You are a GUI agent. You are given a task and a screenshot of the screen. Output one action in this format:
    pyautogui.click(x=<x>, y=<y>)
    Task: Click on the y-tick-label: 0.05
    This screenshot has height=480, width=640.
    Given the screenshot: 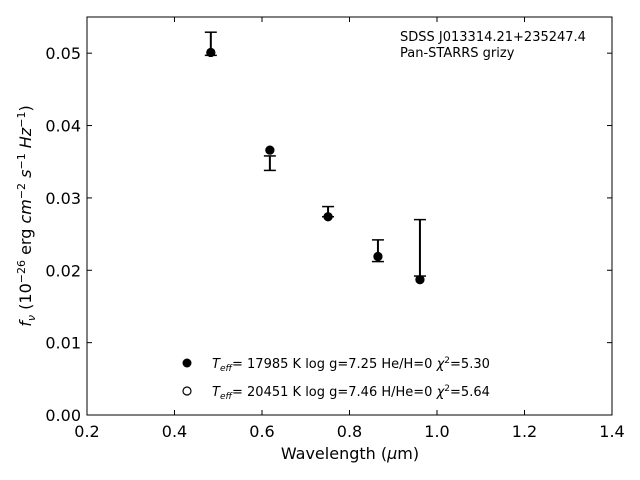 What is the action you would take?
    pyautogui.click(x=63, y=53)
    